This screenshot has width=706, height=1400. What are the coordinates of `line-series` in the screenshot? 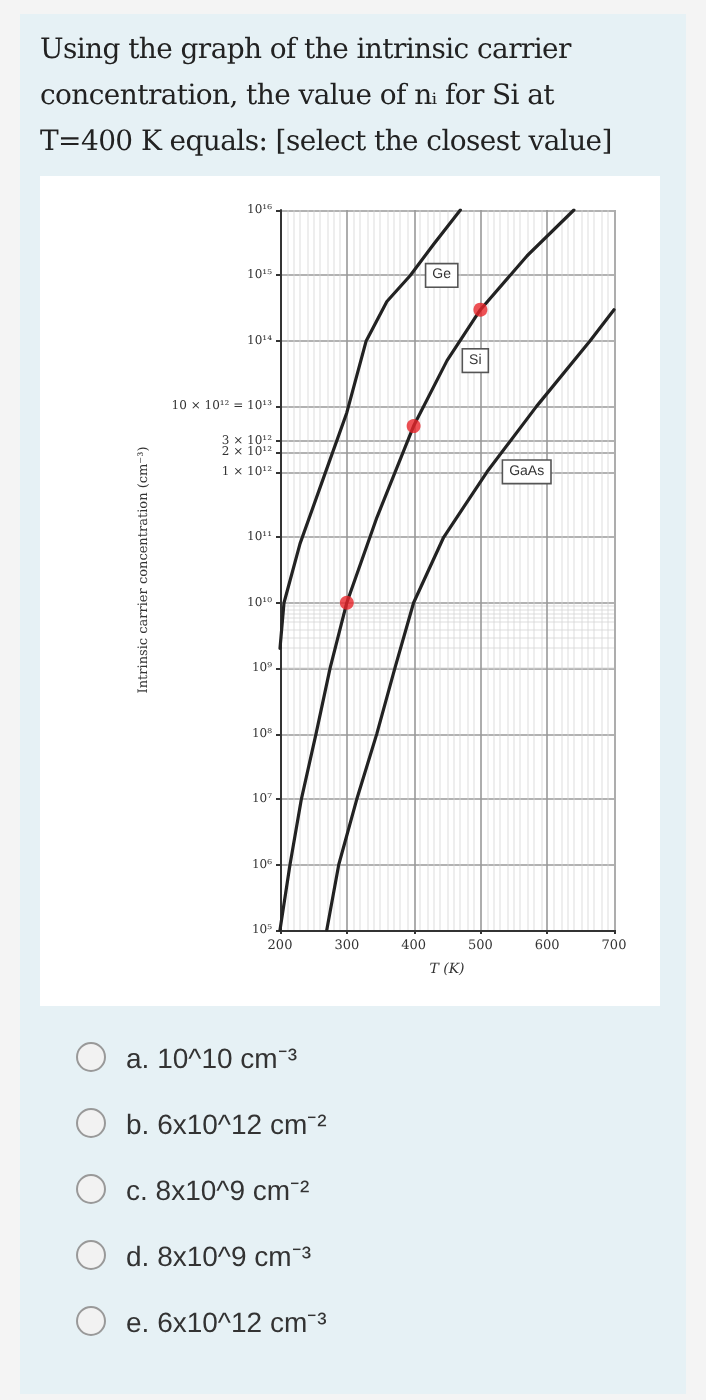 It's located at (370, 429).